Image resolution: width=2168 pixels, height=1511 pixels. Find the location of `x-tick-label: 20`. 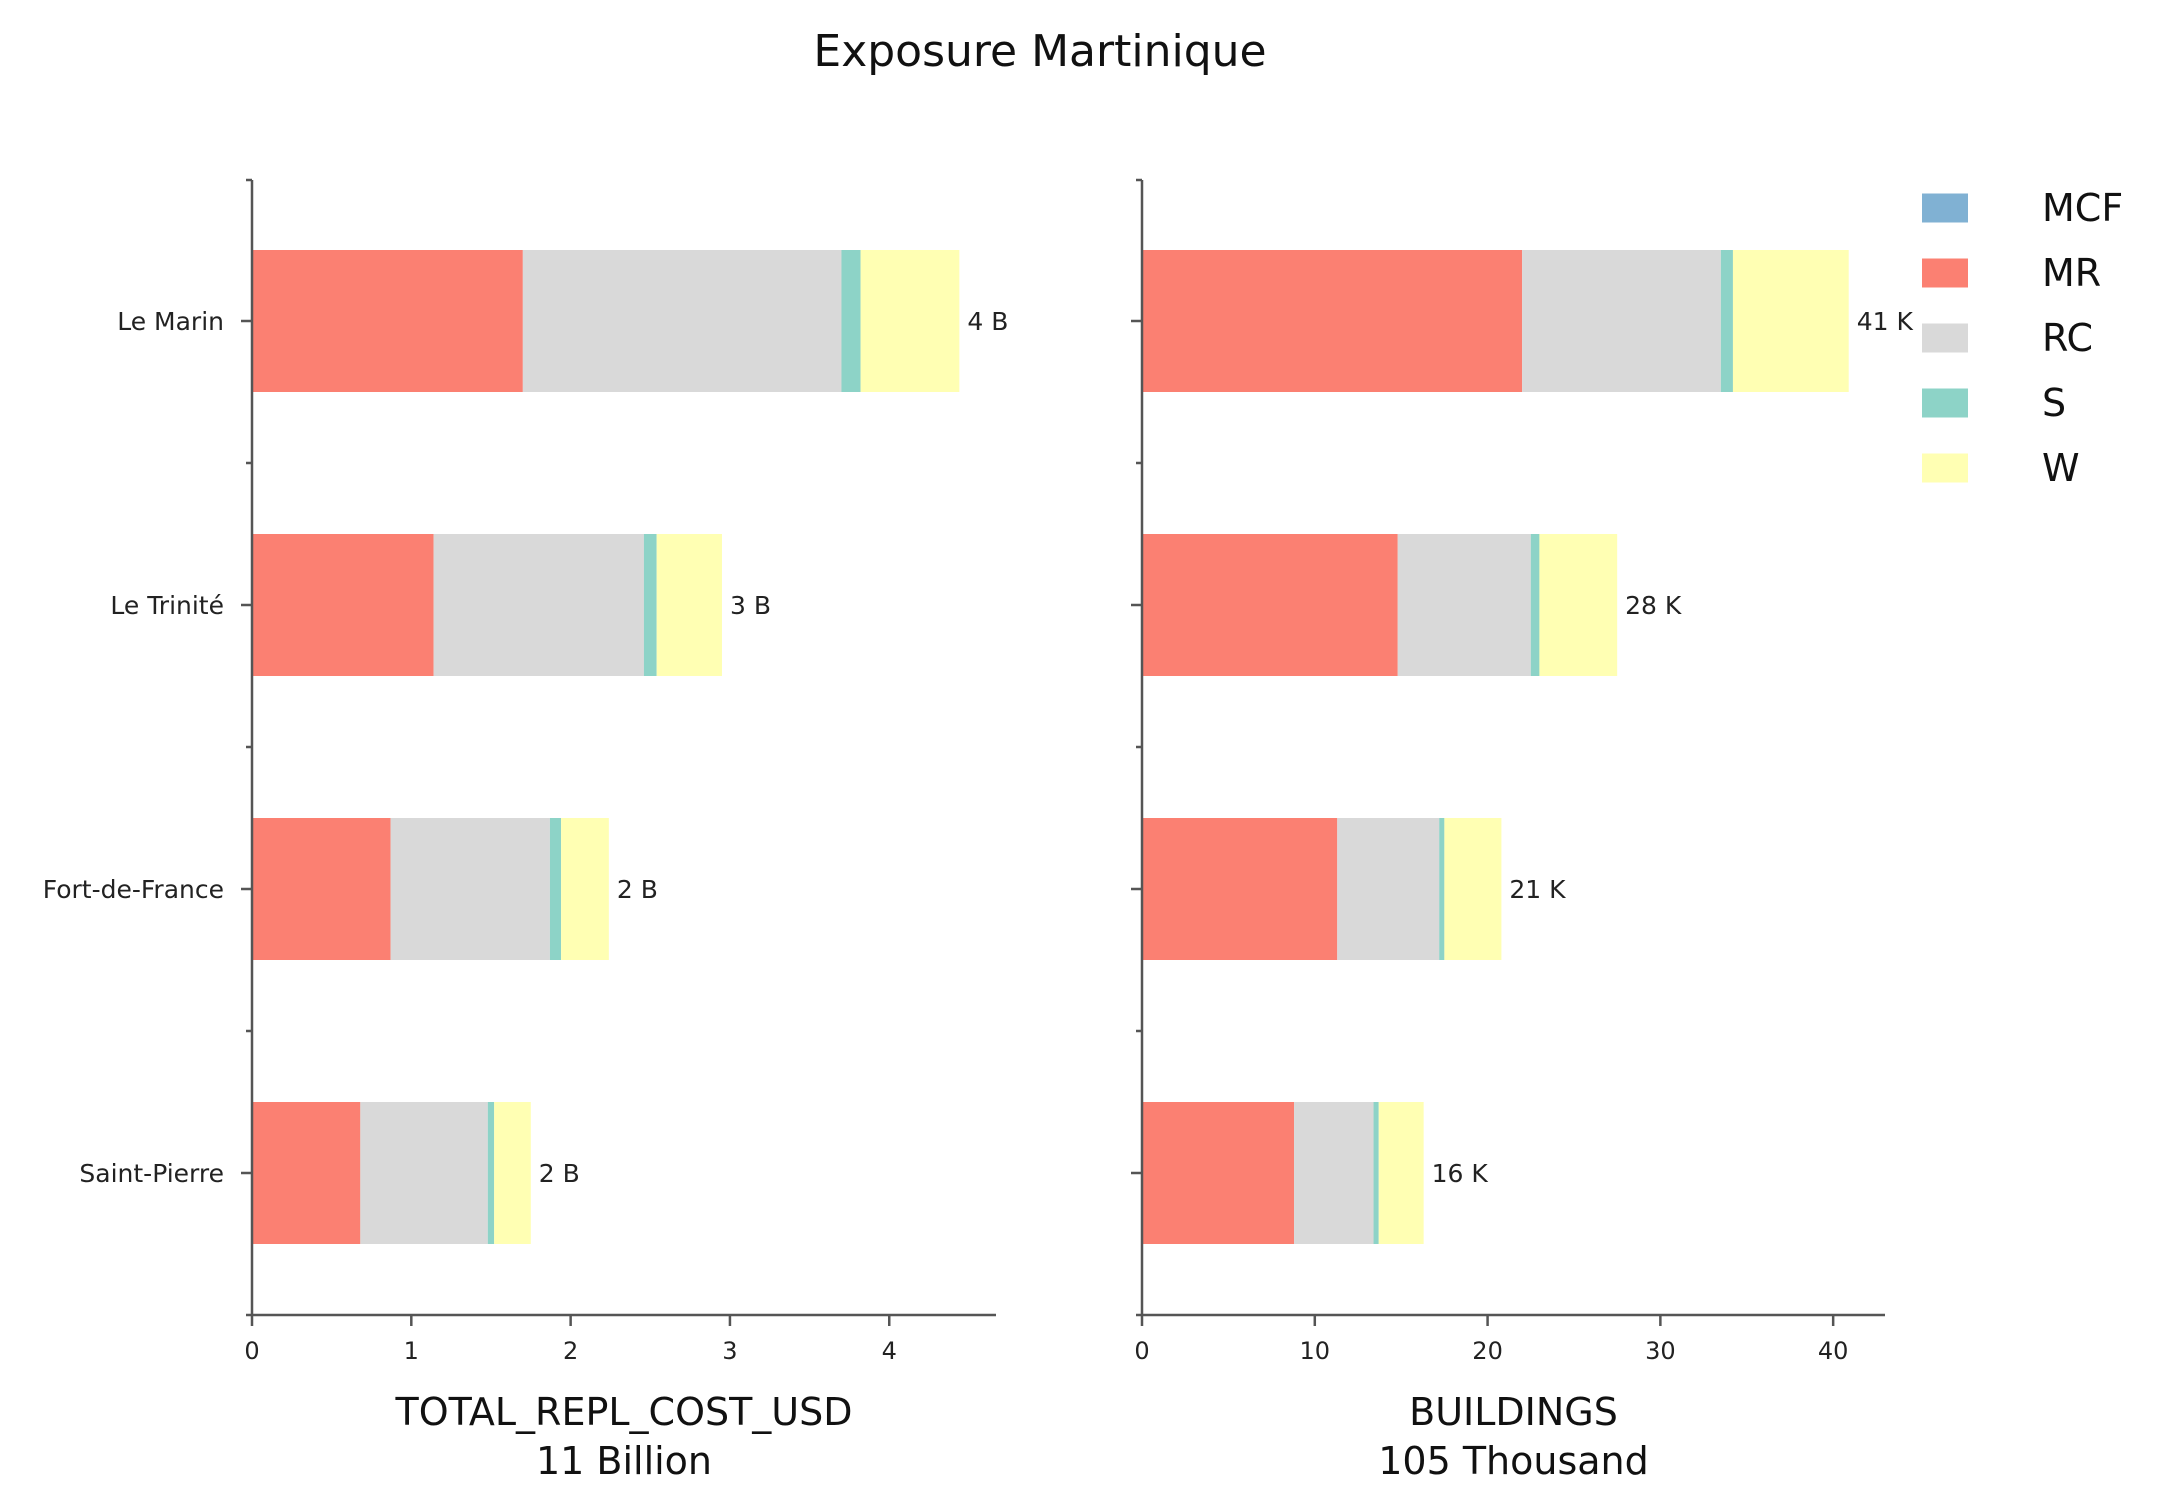

x-tick-label: 20 is located at coordinates (1487, 1351).